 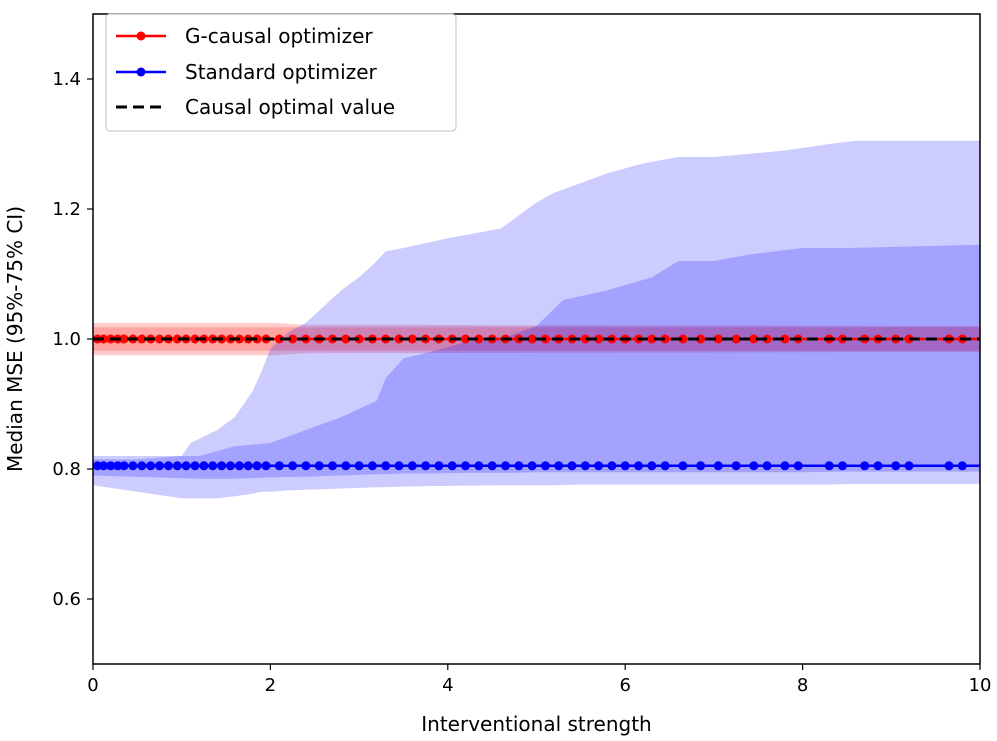 I want to click on legend-label-standard: Standard optimizer, so click(x=281, y=72).